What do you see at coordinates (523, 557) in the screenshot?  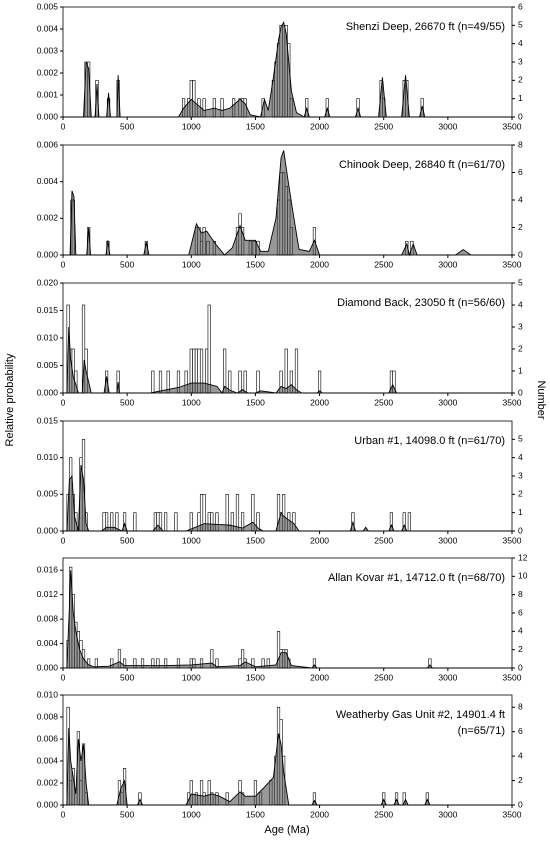 I see `y2-tick-label: 12` at bounding box center [523, 557].